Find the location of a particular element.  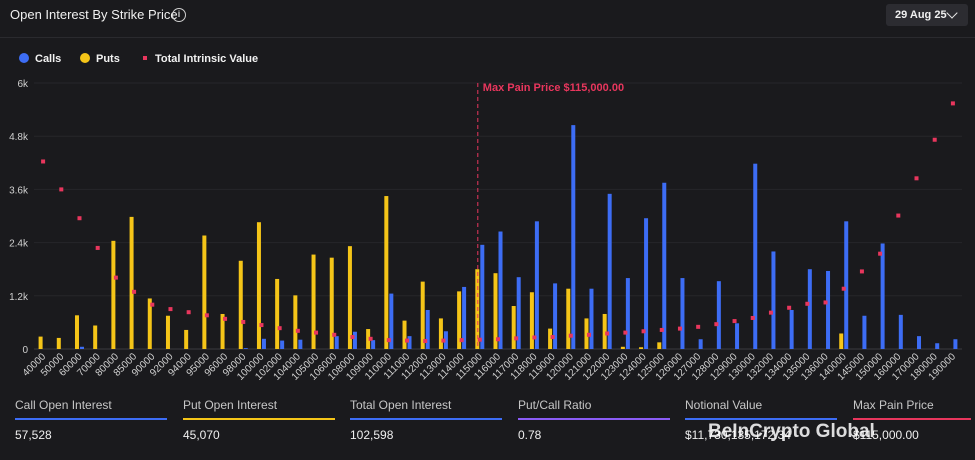

legend-calls: Calls is located at coordinates (40, 59).